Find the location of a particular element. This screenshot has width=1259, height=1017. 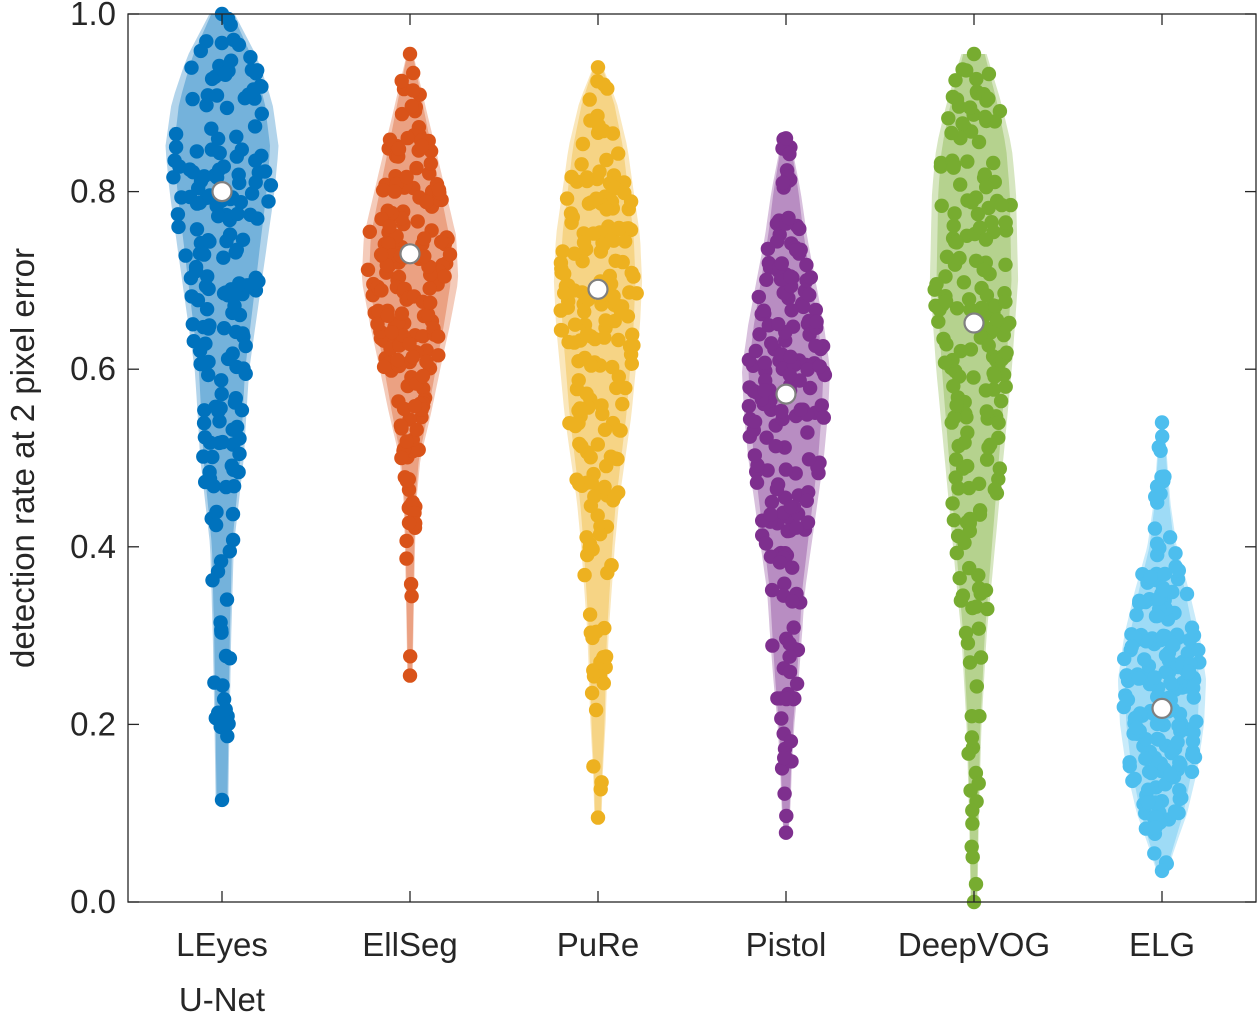

y-tick-label: 1.0 is located at coordinates (93, 16).